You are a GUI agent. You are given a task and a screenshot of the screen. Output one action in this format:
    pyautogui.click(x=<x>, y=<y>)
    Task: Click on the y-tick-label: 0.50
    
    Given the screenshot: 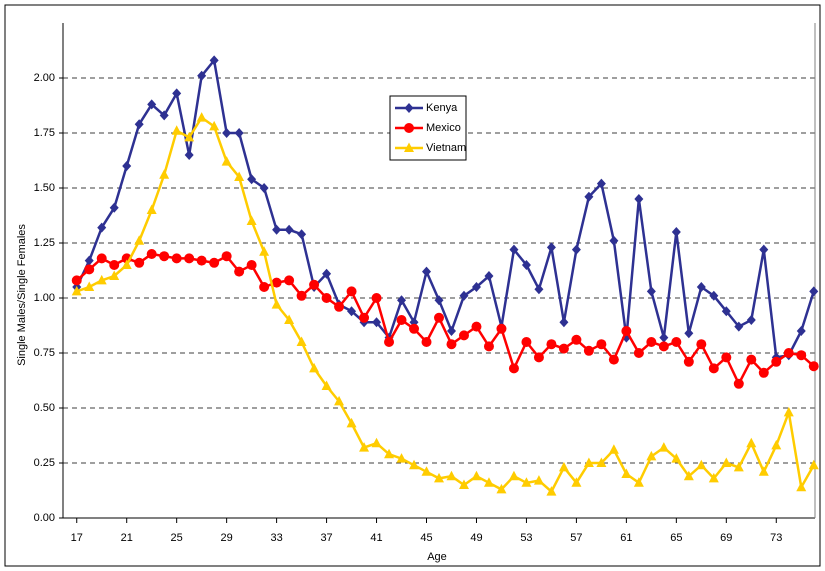 What is the action you would take?
    pyautogui.click(x=44, y=408)
    